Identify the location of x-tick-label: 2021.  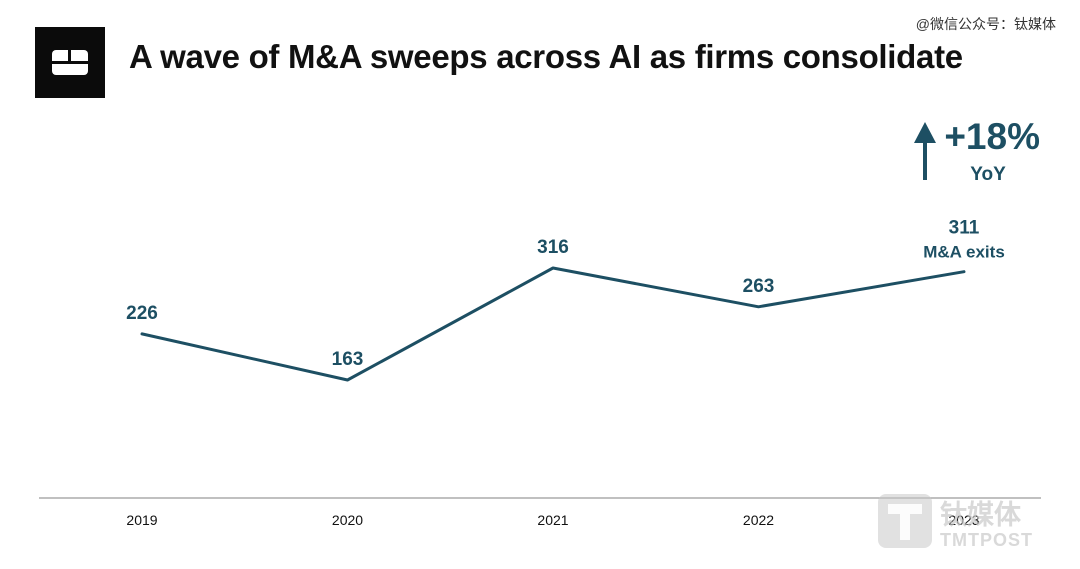
(552, 520).